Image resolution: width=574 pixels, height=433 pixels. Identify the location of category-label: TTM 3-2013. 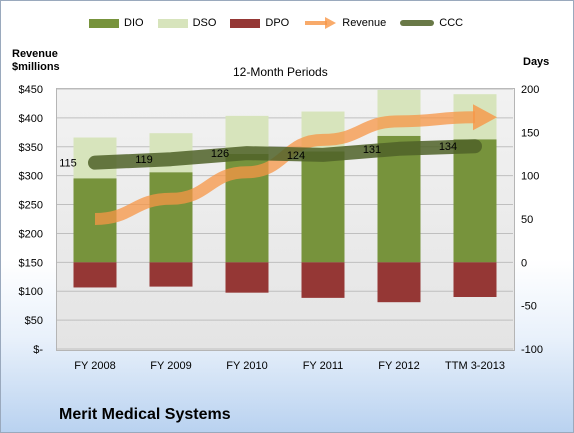
(475, 366).